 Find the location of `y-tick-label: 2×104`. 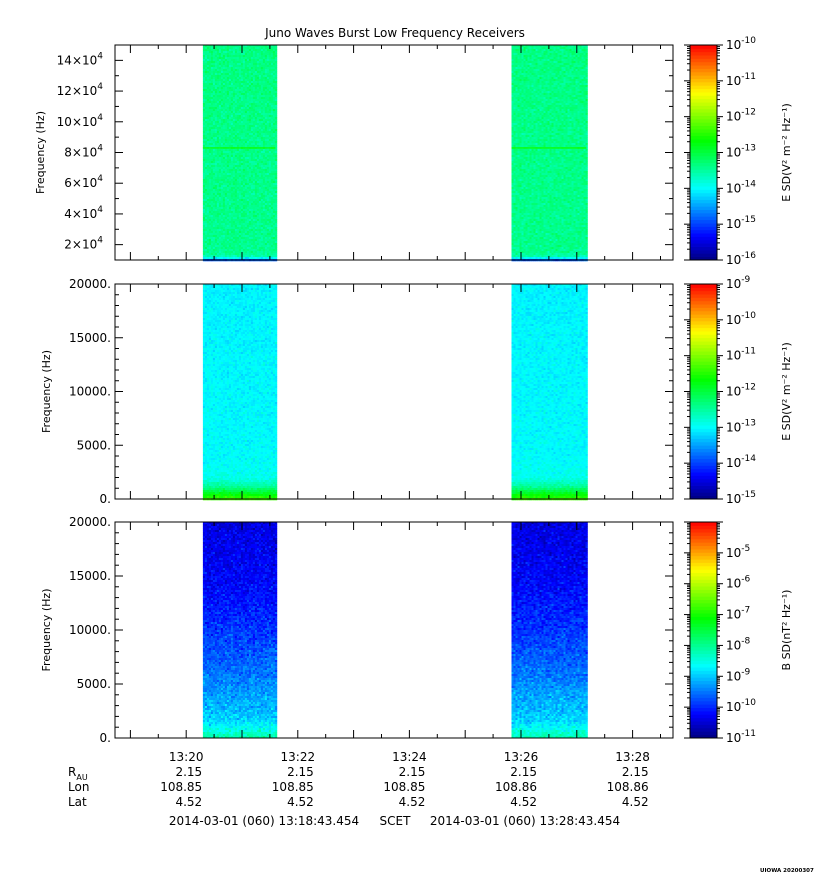

y-tick-label: 2×104 is located at coordinates (83, 244).